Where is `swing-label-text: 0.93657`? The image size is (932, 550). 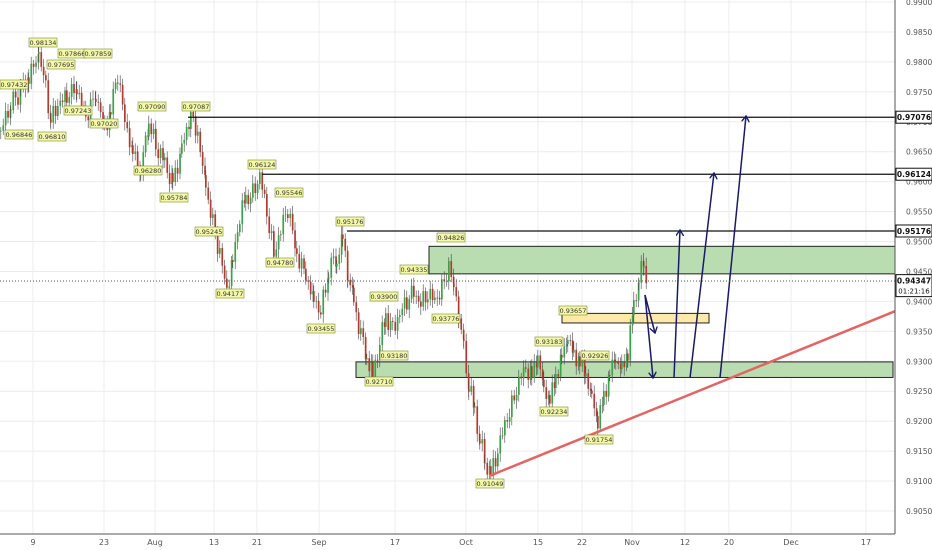 swing-label-text: 0.93657 is located at coordinates (573, 311).